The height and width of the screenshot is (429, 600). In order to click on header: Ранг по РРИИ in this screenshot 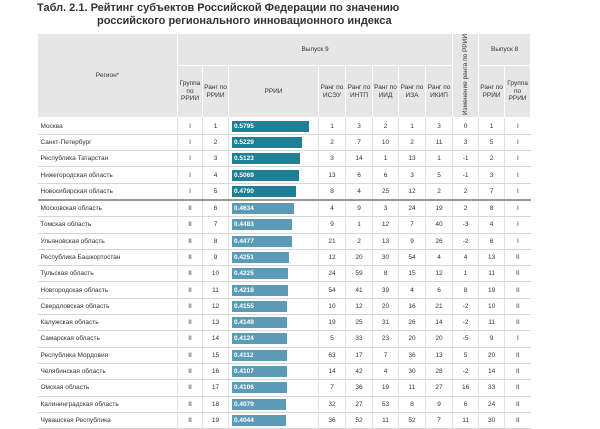, I will do `click(492, 91)`.